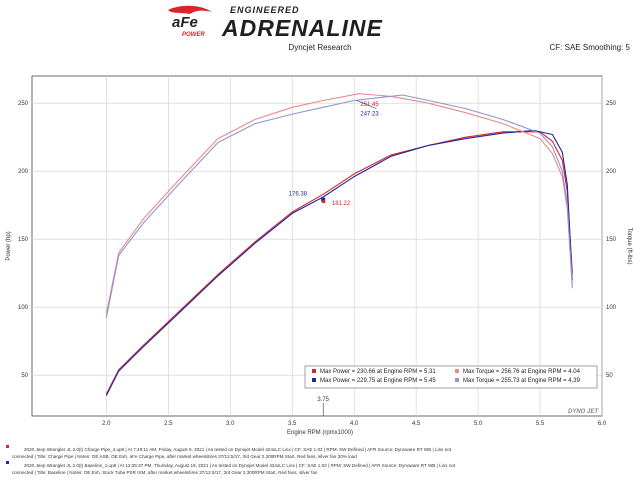  I want to click on y-right-tick-label: 100, so click(611, 308).